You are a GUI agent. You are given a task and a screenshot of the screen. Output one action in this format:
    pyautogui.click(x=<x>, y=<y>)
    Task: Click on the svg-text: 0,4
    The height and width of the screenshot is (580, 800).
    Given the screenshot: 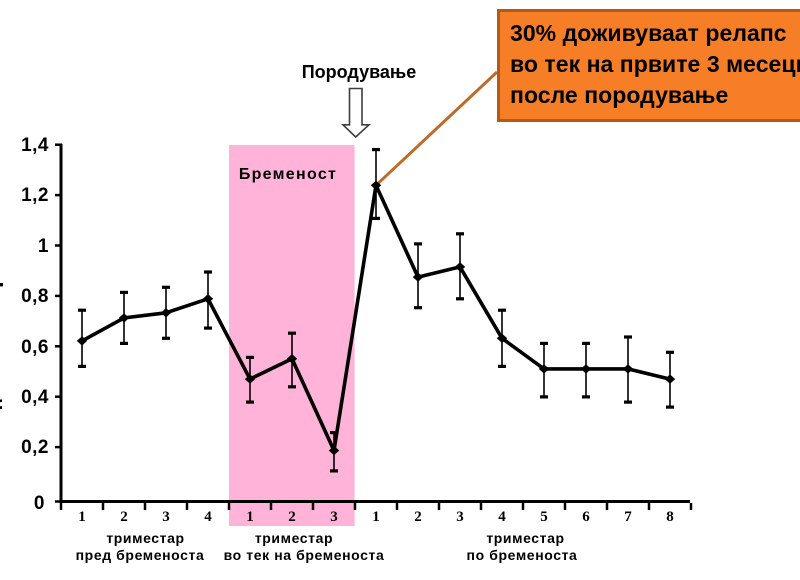 What is the action you would take?
    pyautogui.click(x=35, y=397)
    